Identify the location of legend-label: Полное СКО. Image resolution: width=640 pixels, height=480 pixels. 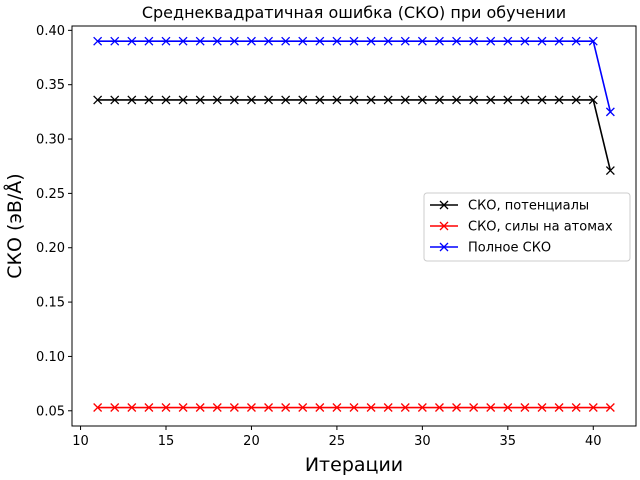
(509, 248).